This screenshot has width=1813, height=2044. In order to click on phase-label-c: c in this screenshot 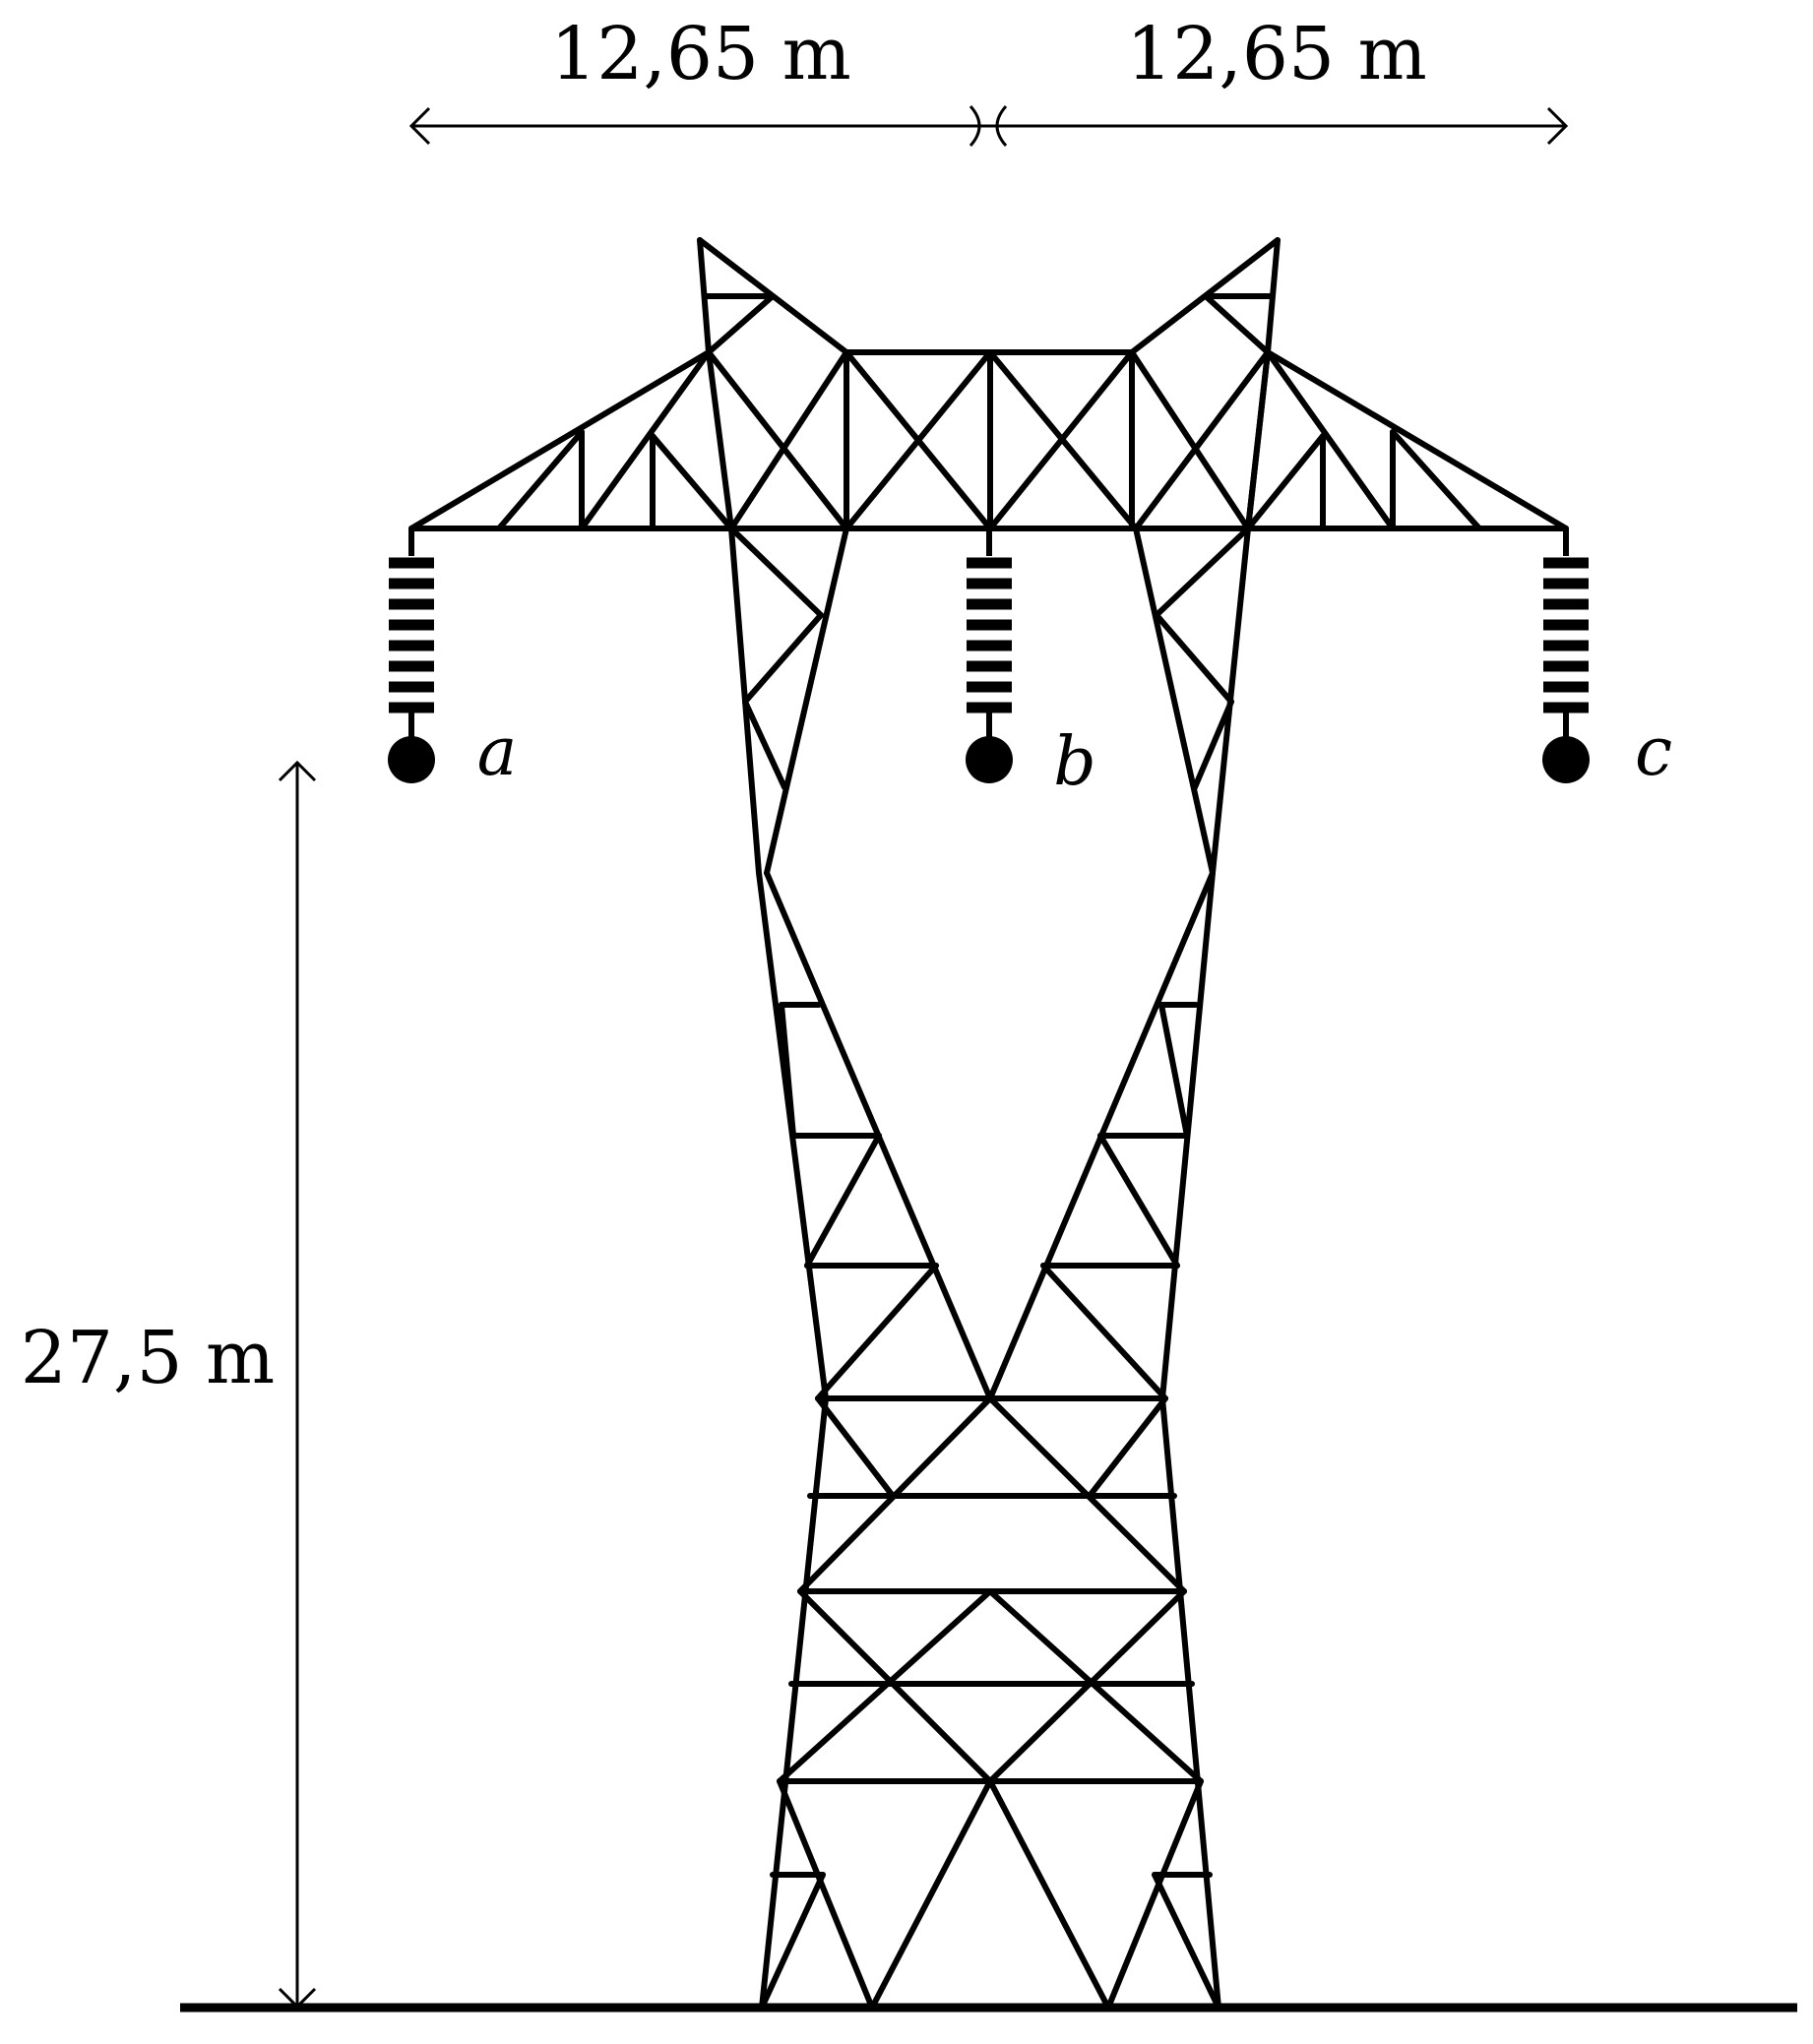, I will do `click(1653, 752)`.